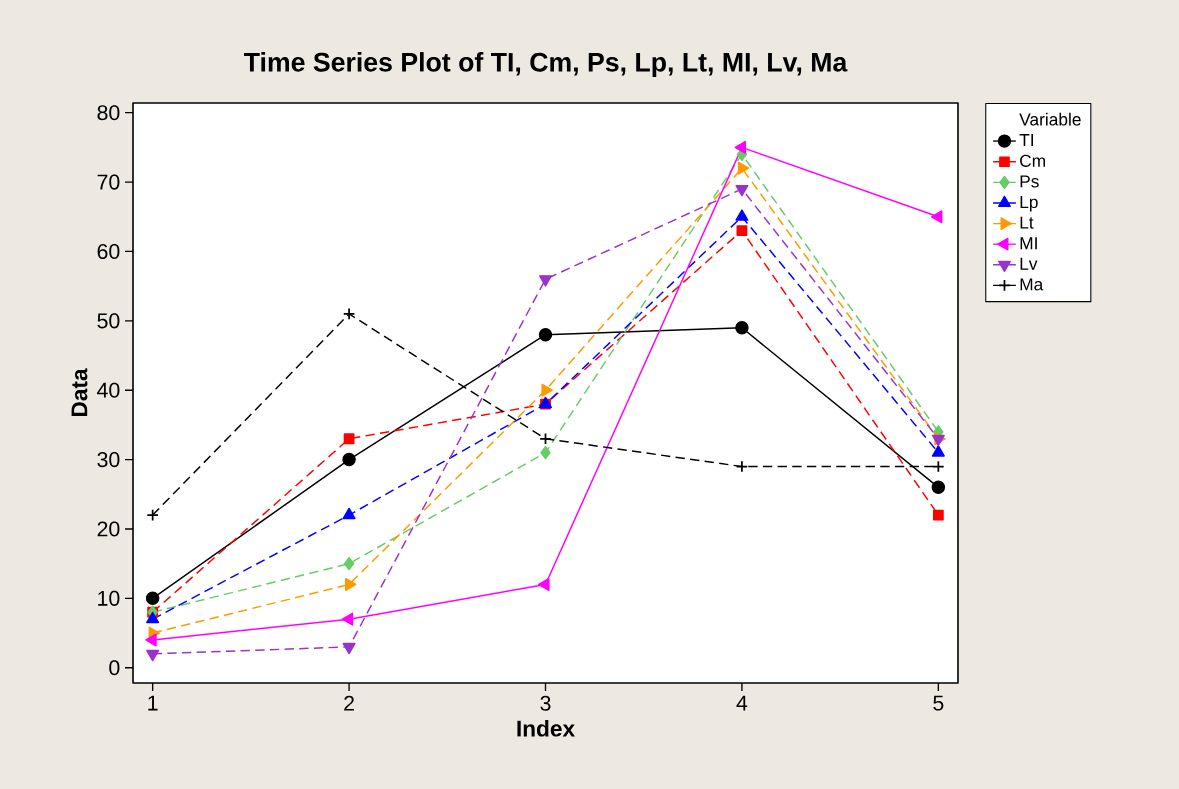 The image size is (1179, 789). What do you see at coordinates (108, 460) in the screenshot?
I see `y-tick-label: 30` at bounding box center [108, 460].